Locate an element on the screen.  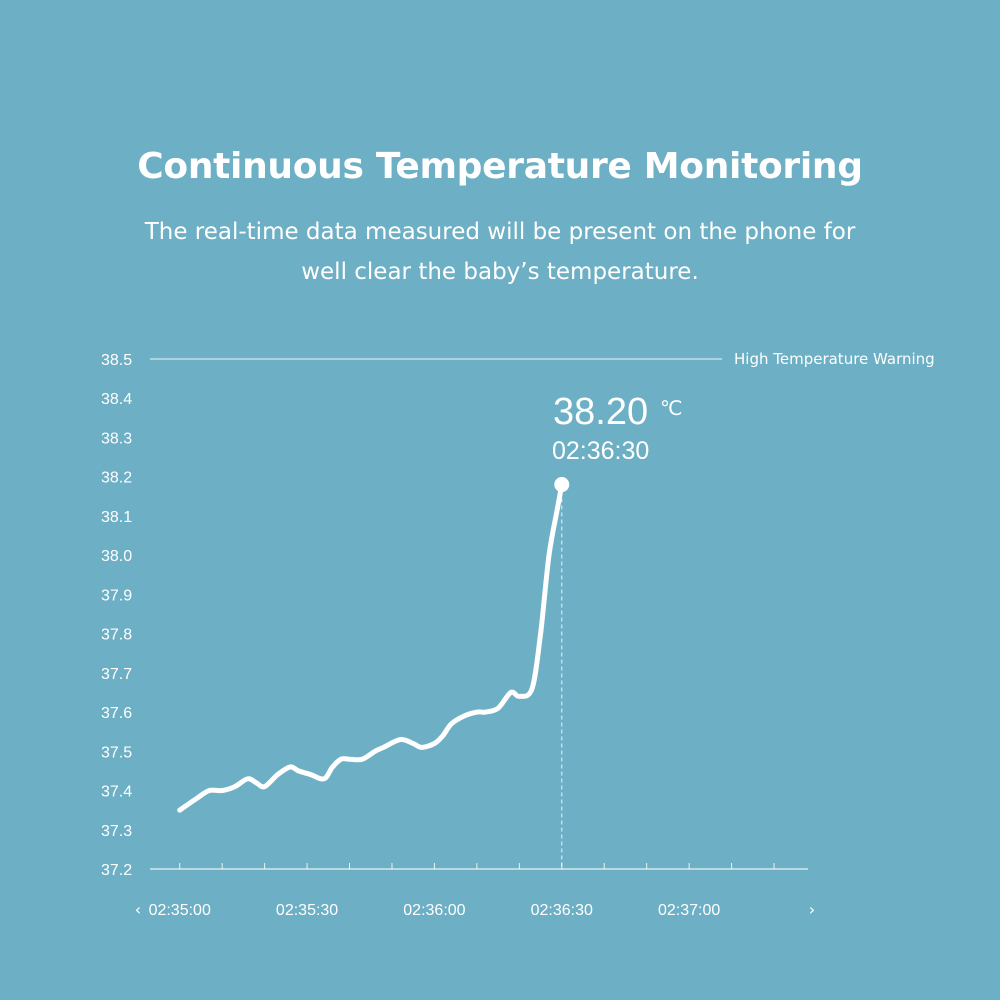
x-tick-label-3: 02:36:30 is located at coordinates (562, 910).